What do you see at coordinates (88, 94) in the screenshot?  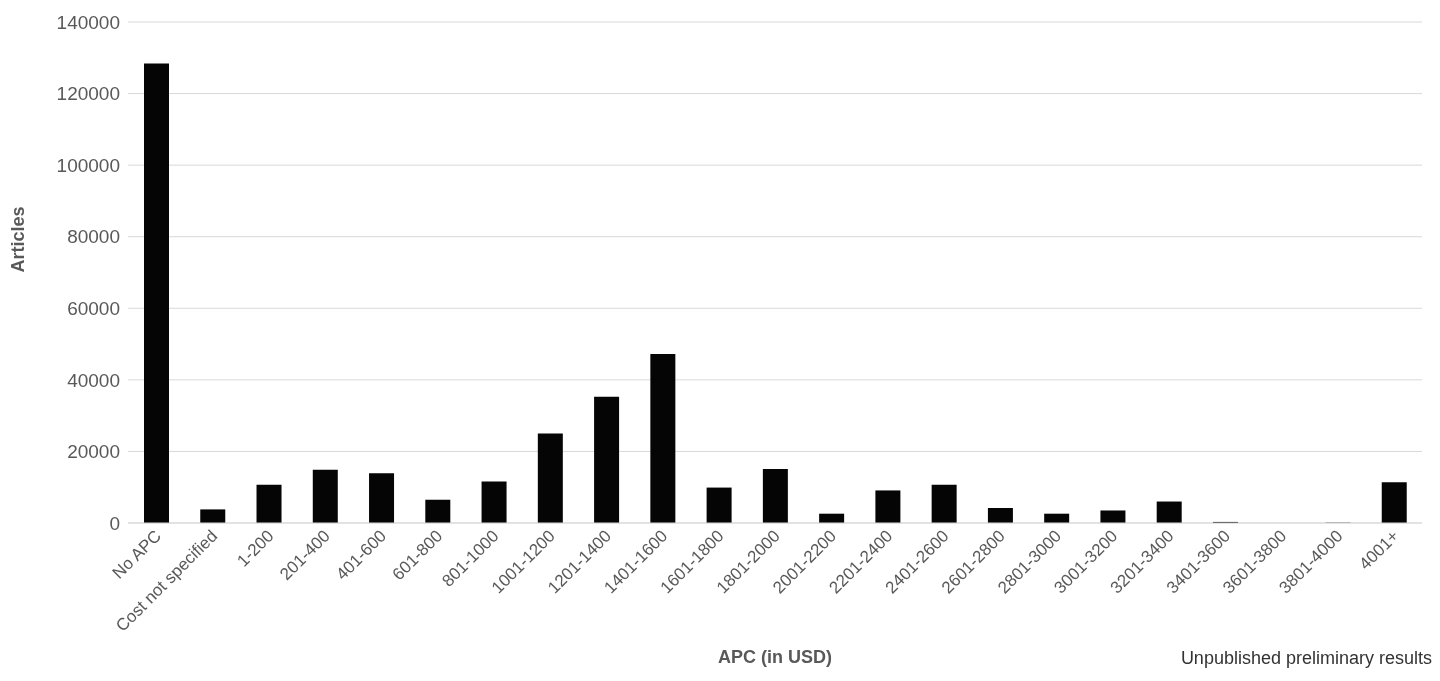 I see `y-tick-label: 120000` at bounding box center [88, 94].